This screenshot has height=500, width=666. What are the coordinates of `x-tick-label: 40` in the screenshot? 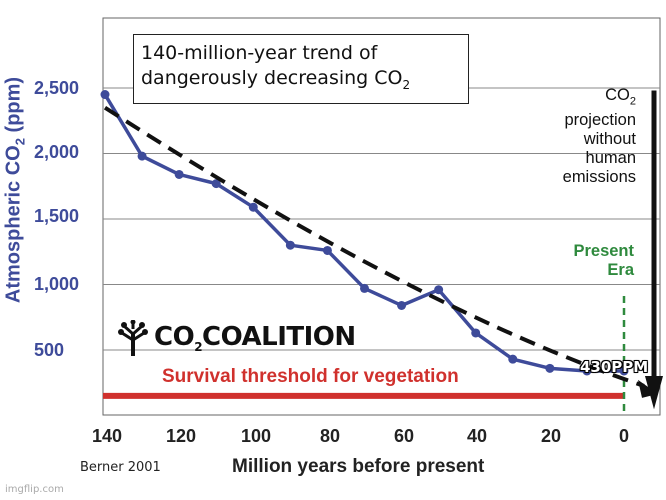 It's located at (477, 436).